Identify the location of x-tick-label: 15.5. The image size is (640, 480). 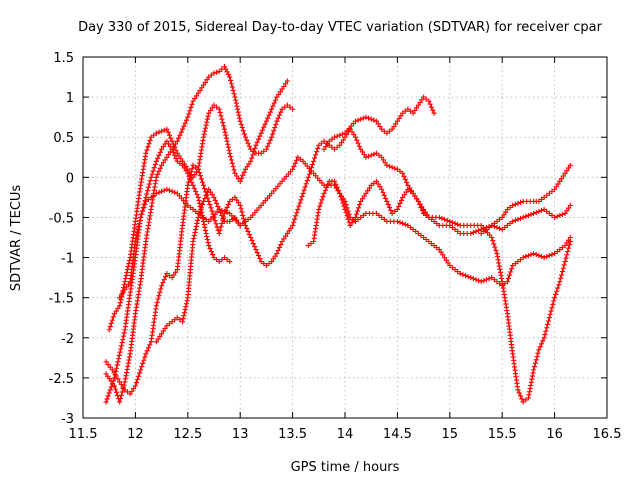
(502, 434).